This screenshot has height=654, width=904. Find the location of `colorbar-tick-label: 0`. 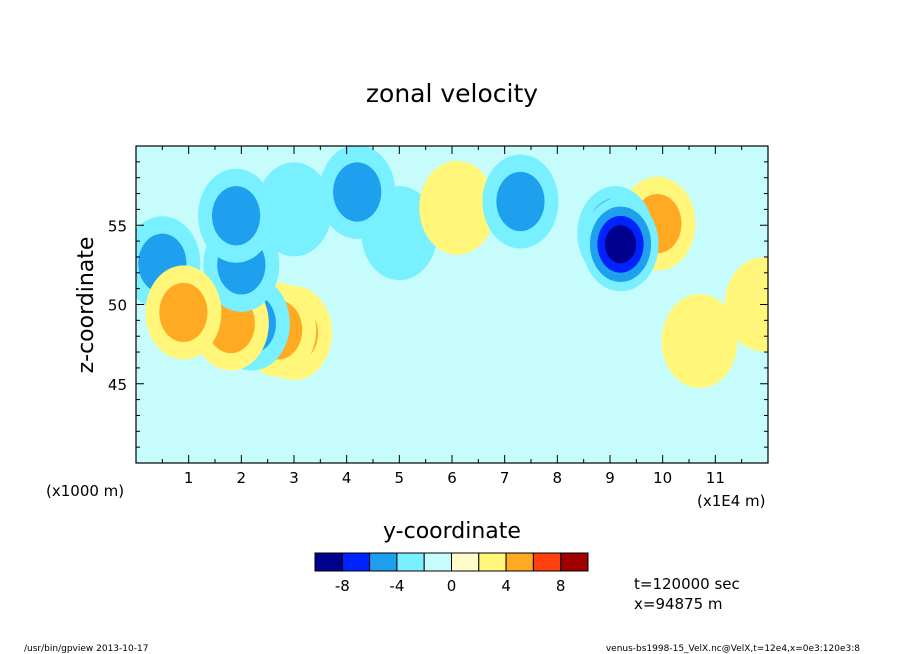

colorbar-tick-label: 0 is located at coordinates (452, 586).